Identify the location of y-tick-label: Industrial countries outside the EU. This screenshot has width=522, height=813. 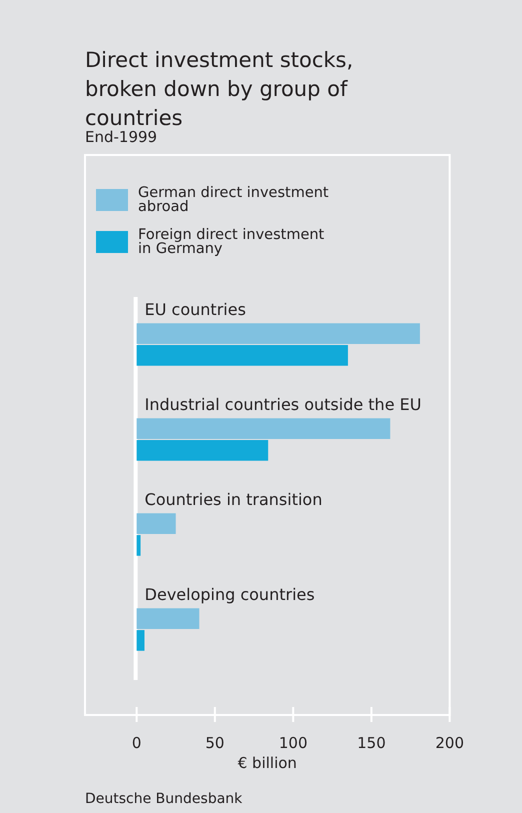
(283, 404).